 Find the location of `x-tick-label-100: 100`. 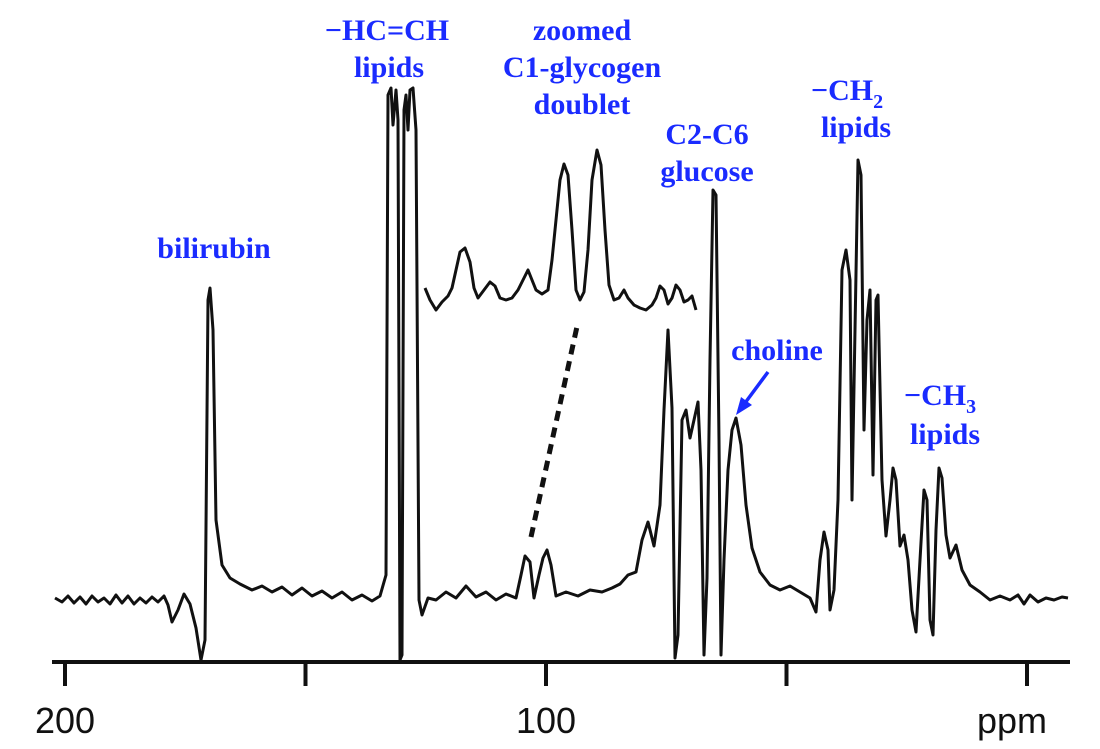

x-tick-label-100: 100 is located at coordinates (546, 720).